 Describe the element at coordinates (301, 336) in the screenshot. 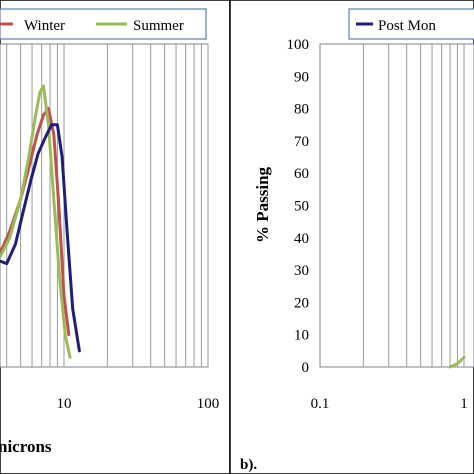

I see `panel-b-y-tick-label: 10` at that location.